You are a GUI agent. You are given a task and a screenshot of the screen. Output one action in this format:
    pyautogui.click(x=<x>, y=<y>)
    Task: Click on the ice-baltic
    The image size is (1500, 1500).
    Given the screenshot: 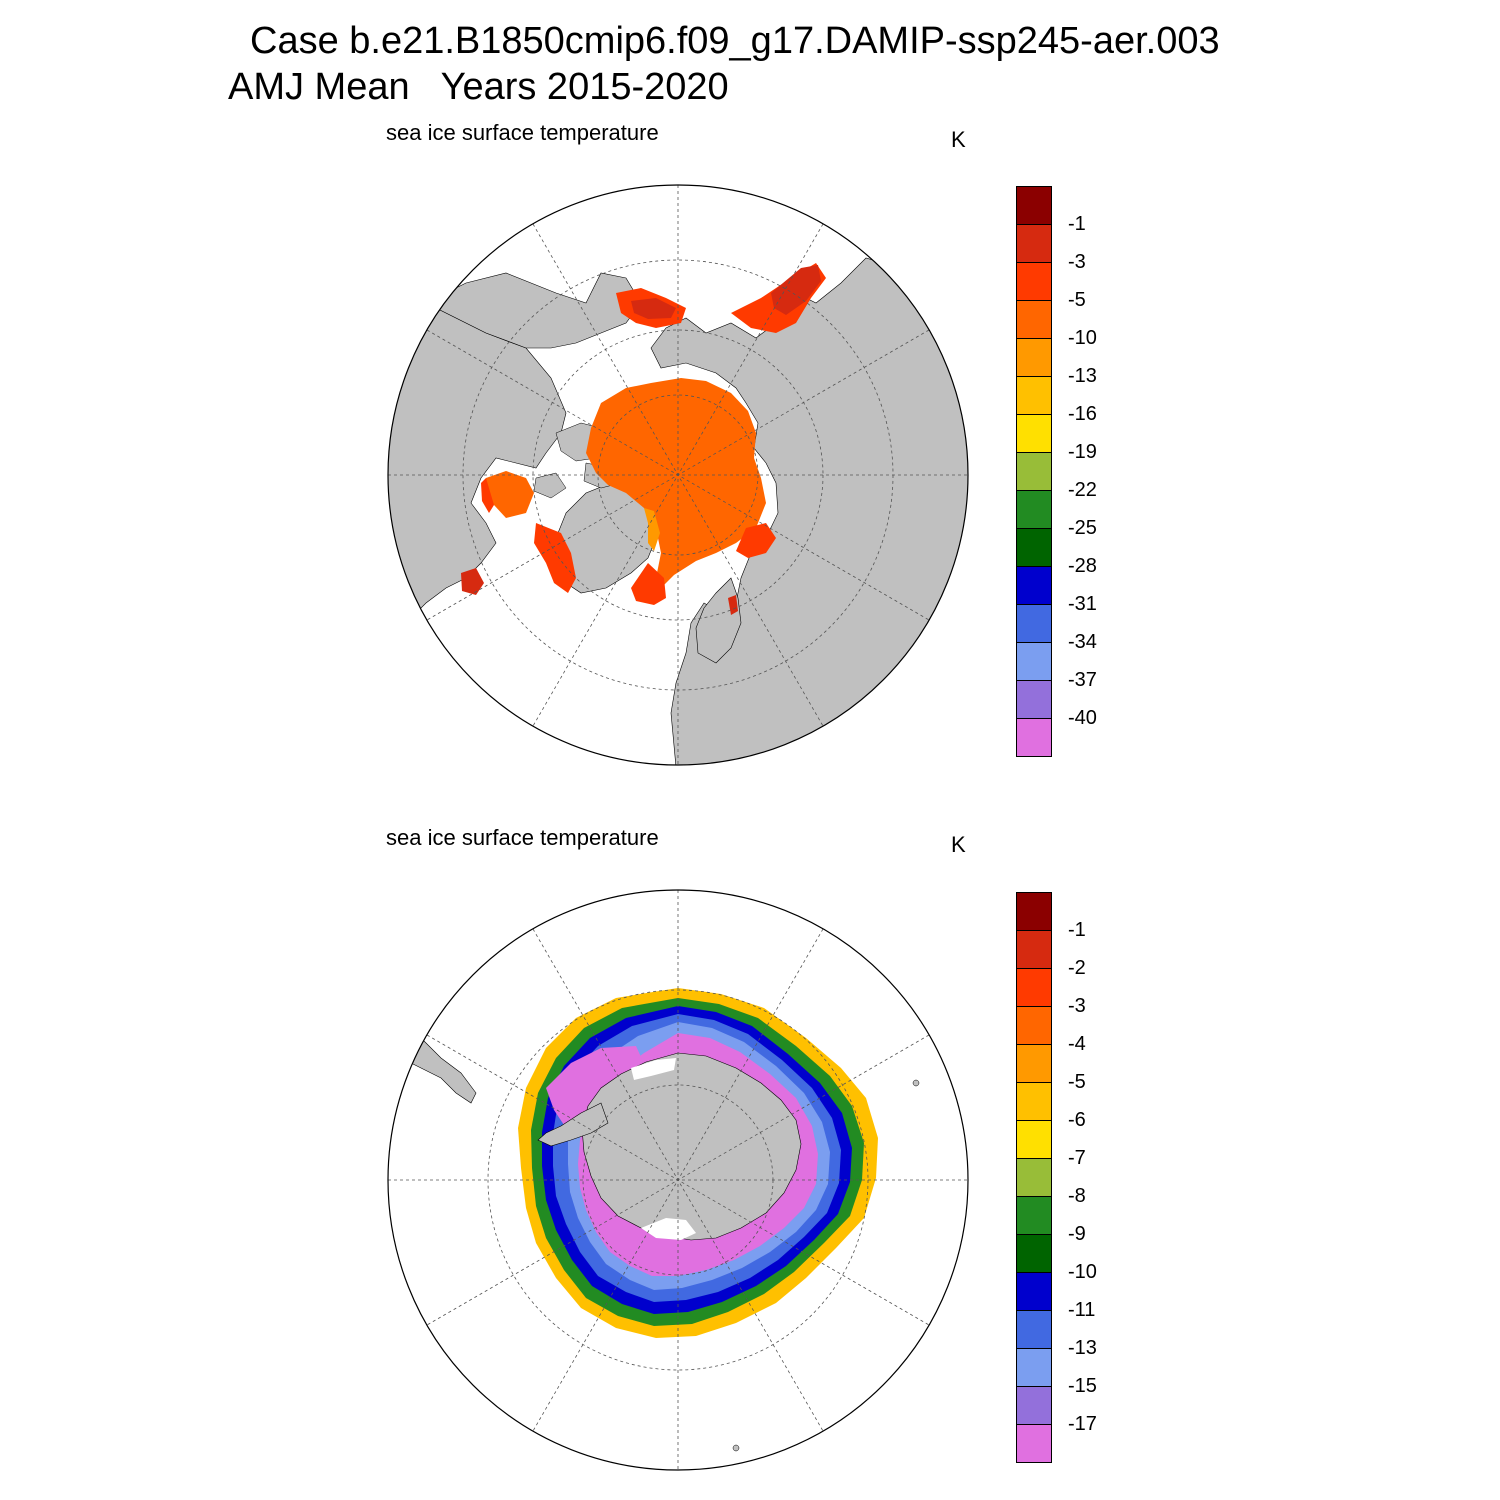 What is the action you would take?
    pyautogui.click(x=733, y=605)
    